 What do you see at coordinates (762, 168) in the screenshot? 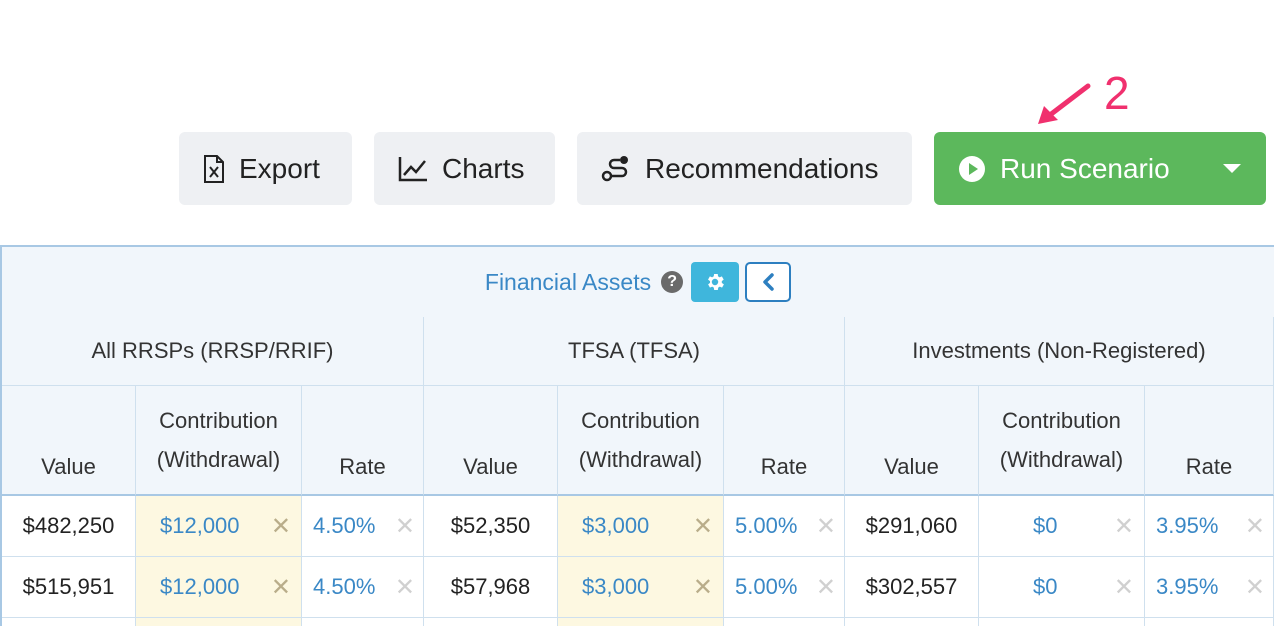
I see `recommendations-label: Recommendations` at bounding box center [762, 168].